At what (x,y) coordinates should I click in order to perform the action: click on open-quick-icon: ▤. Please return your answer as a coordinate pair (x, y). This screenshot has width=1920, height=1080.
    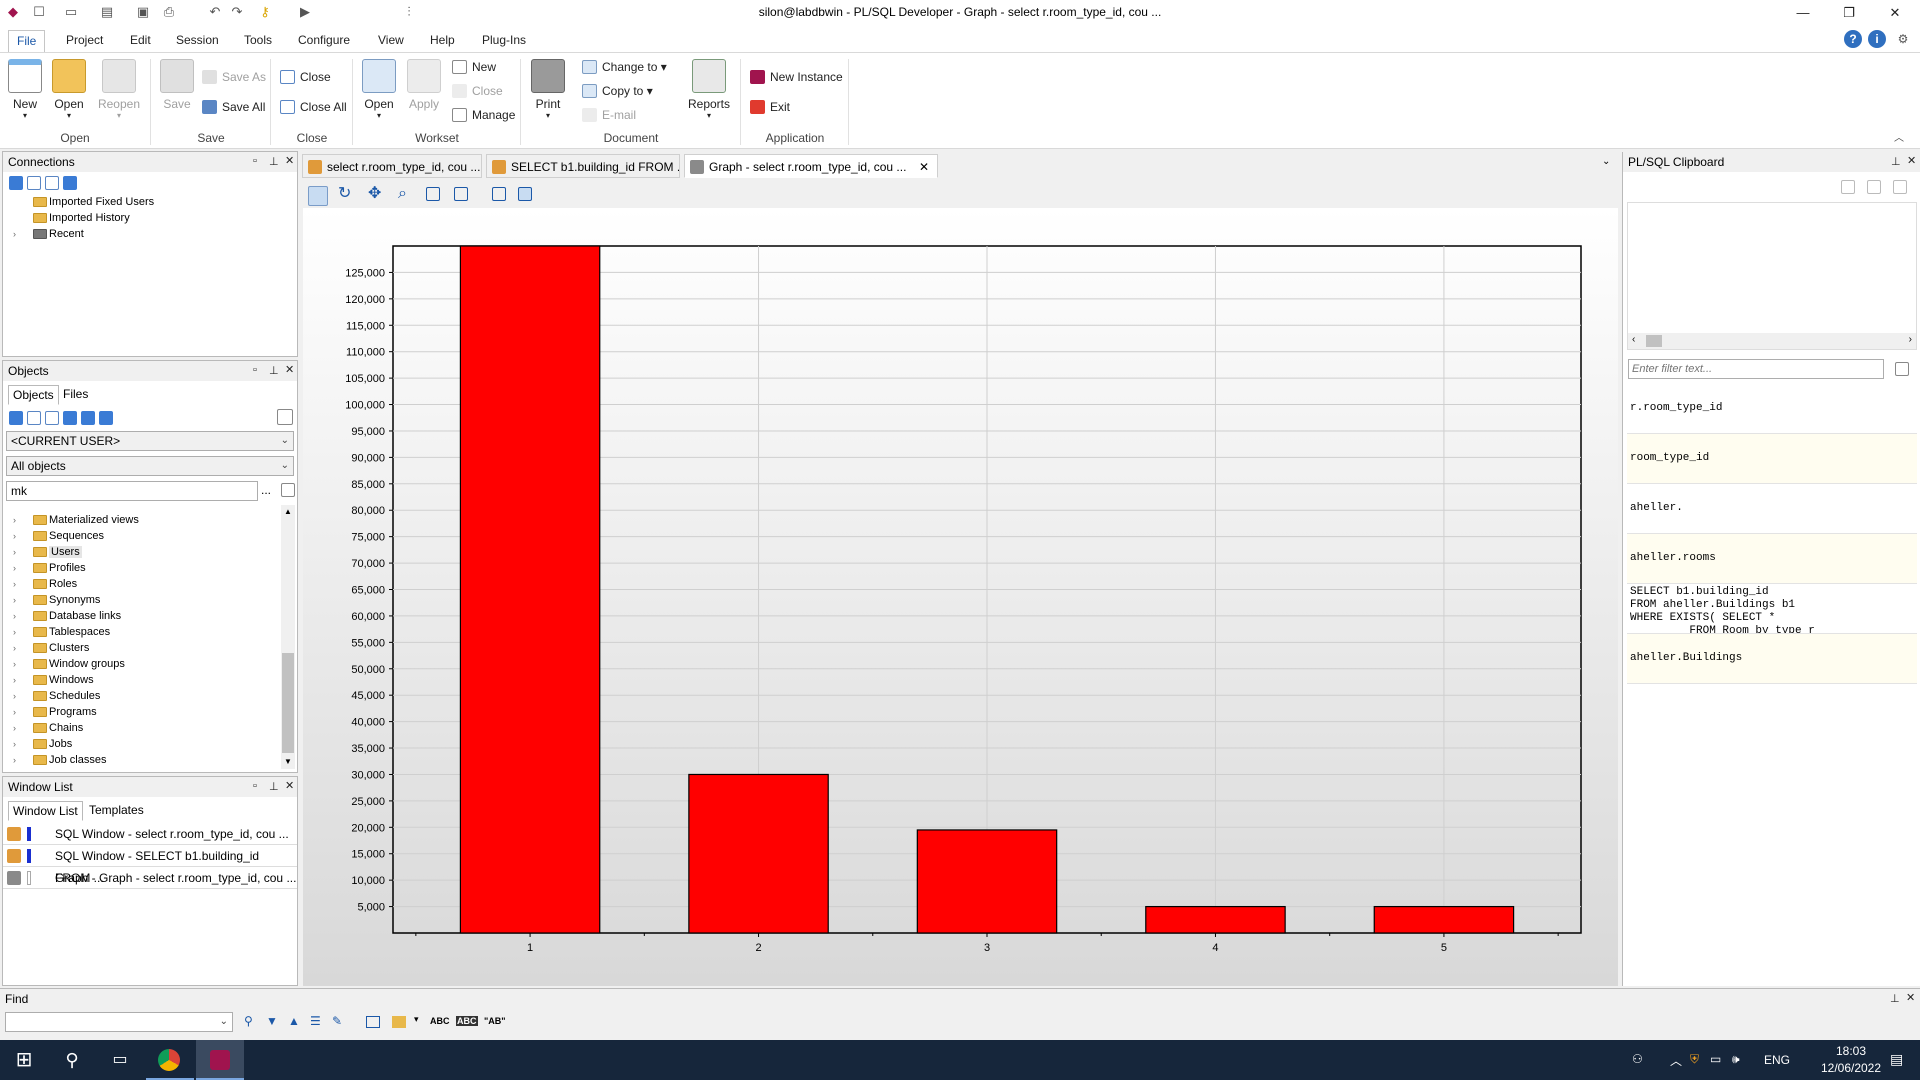
    Looking at the image, I should click on (107, 11).